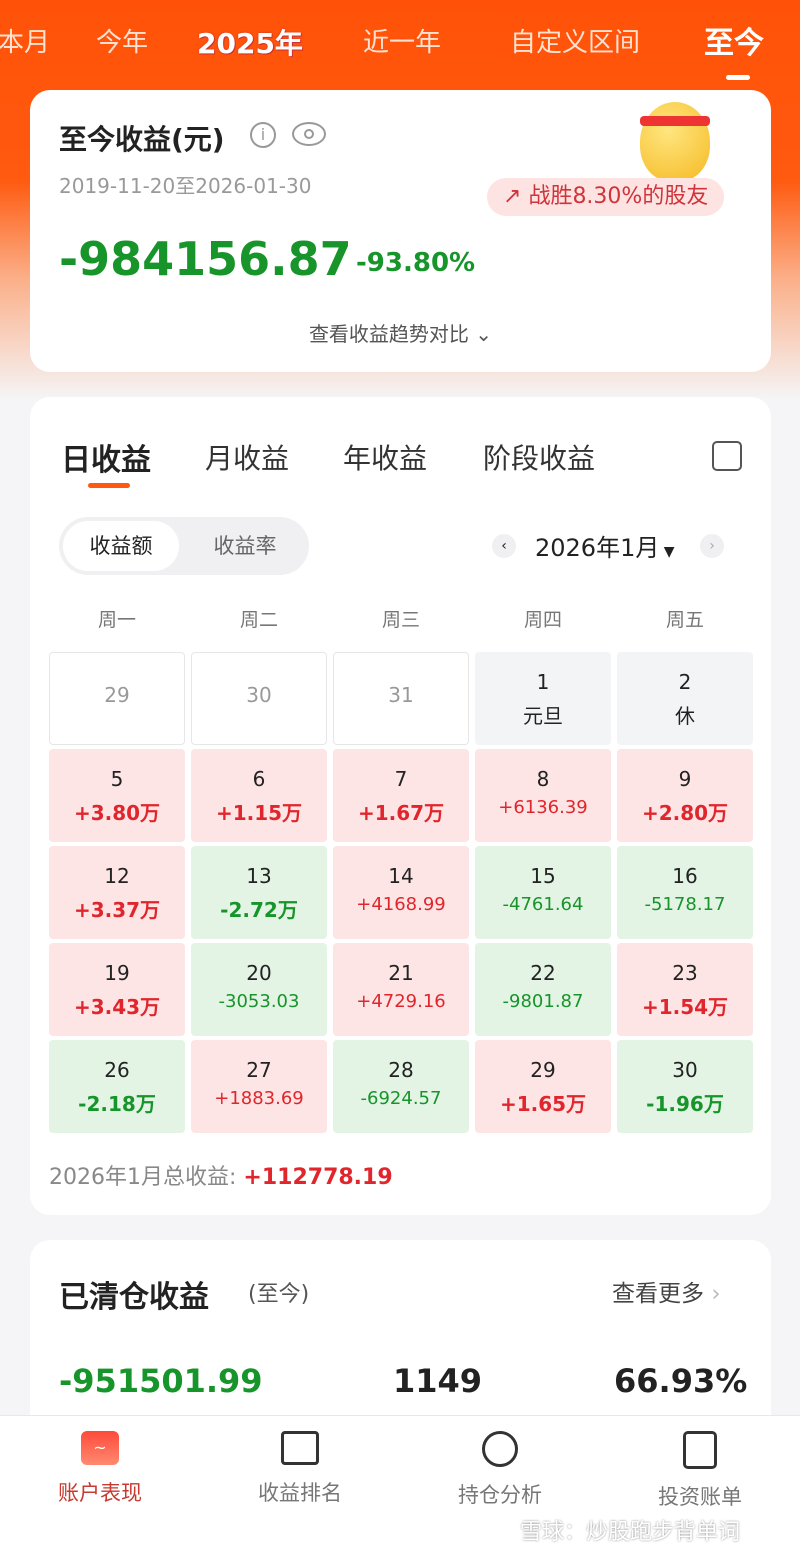 This screenshot has width=800, height=1561. I want to click on beat-badge: ↗ 战胜8.30%的股友, so click(606, 197).